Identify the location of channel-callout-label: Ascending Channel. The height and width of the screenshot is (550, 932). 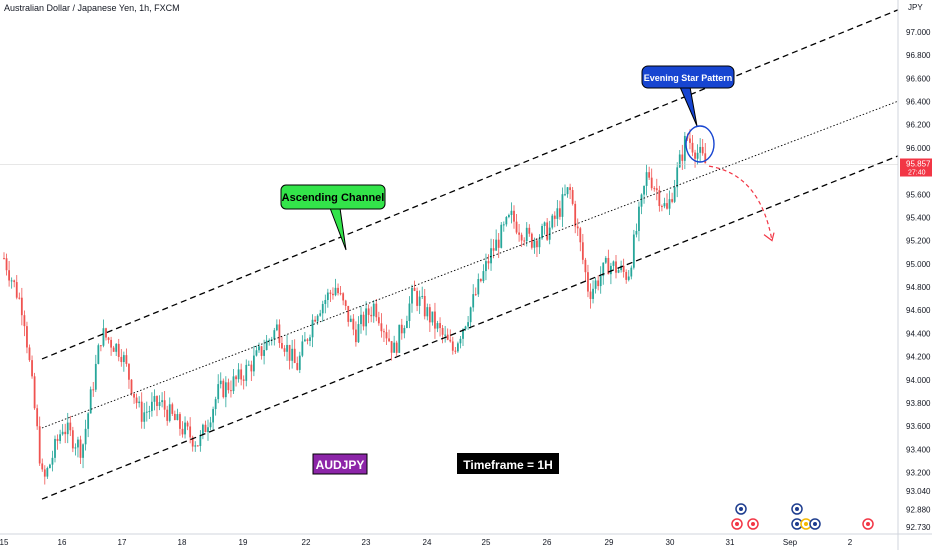
(333, 198).